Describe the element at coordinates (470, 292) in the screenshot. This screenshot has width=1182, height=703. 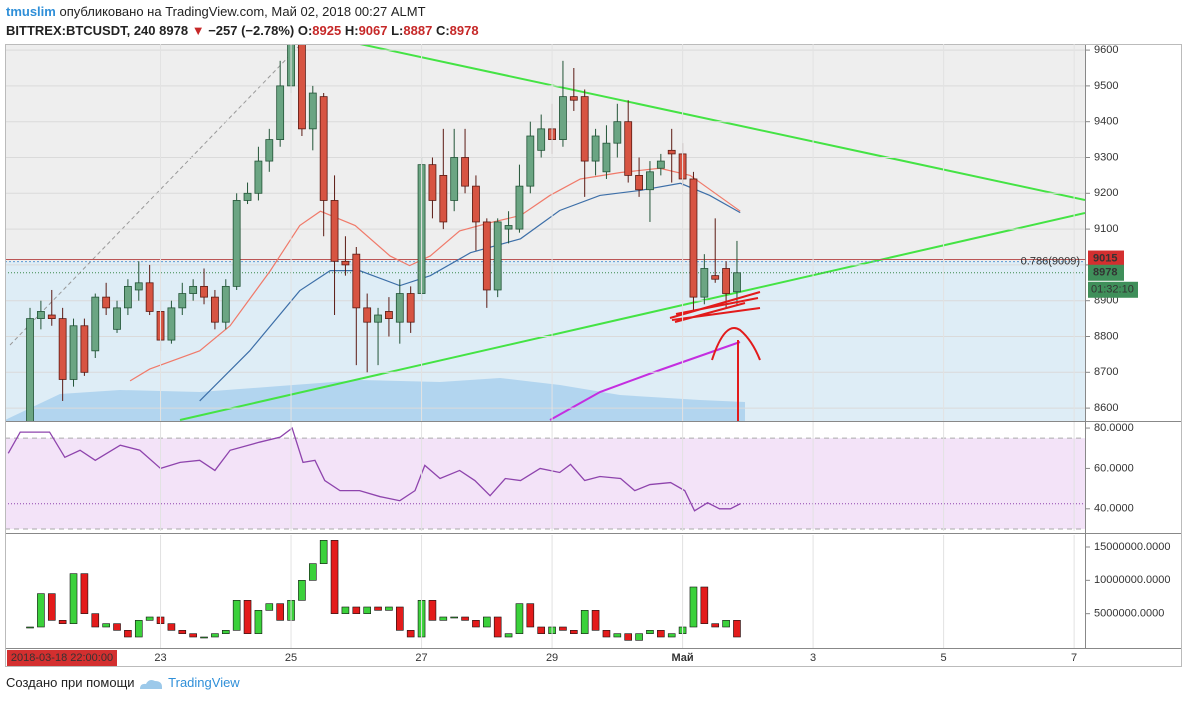
I see `moving-average` at that location.